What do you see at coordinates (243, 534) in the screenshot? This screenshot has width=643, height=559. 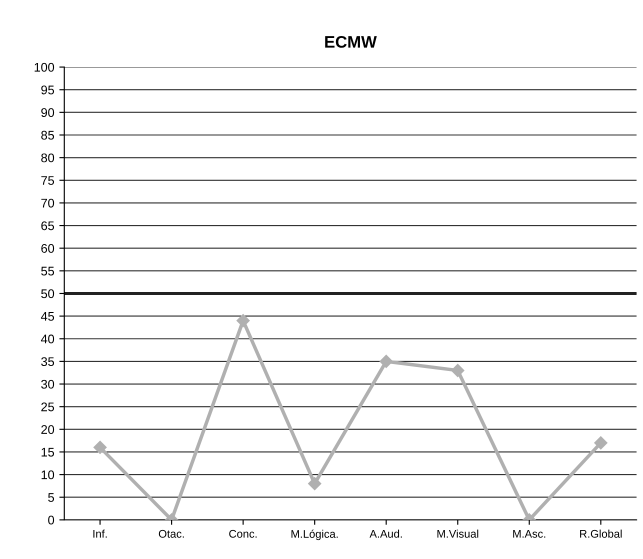 I see `x-tick-label: Conc.` at bounding box center [243, 534].